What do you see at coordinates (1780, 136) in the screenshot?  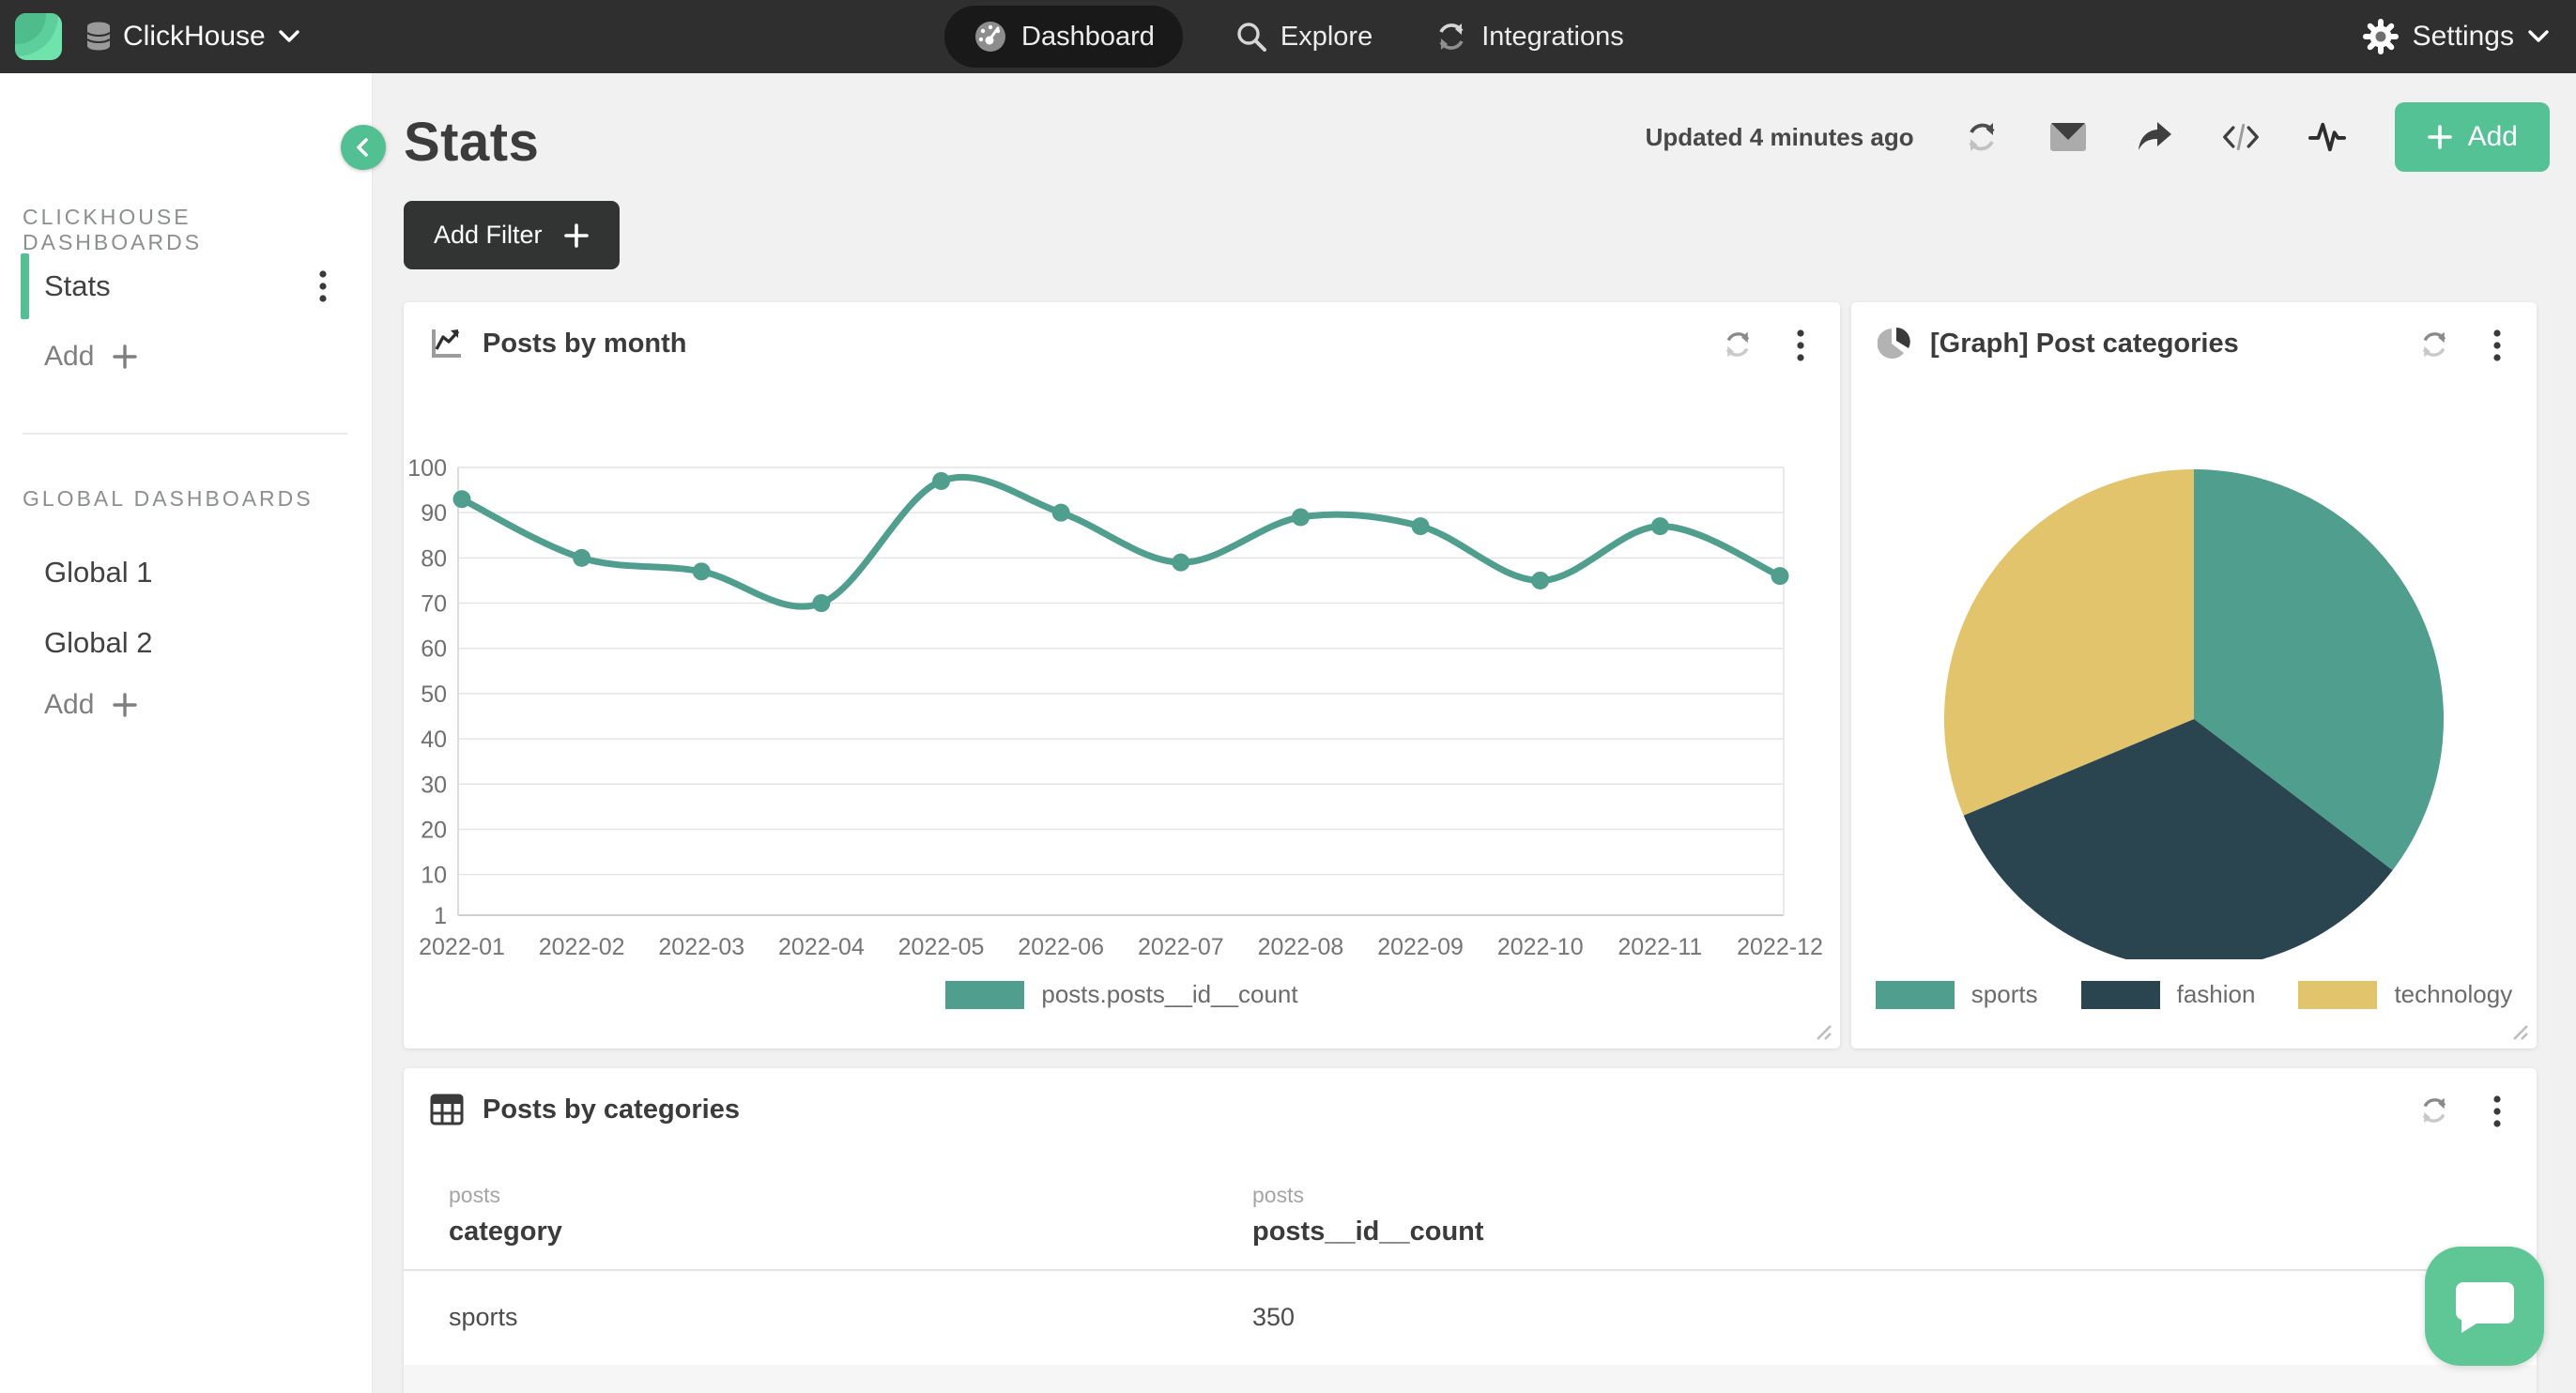 I see `last-updated-text: Updated 4 minutes ago` at bounding box center [1780, 136].